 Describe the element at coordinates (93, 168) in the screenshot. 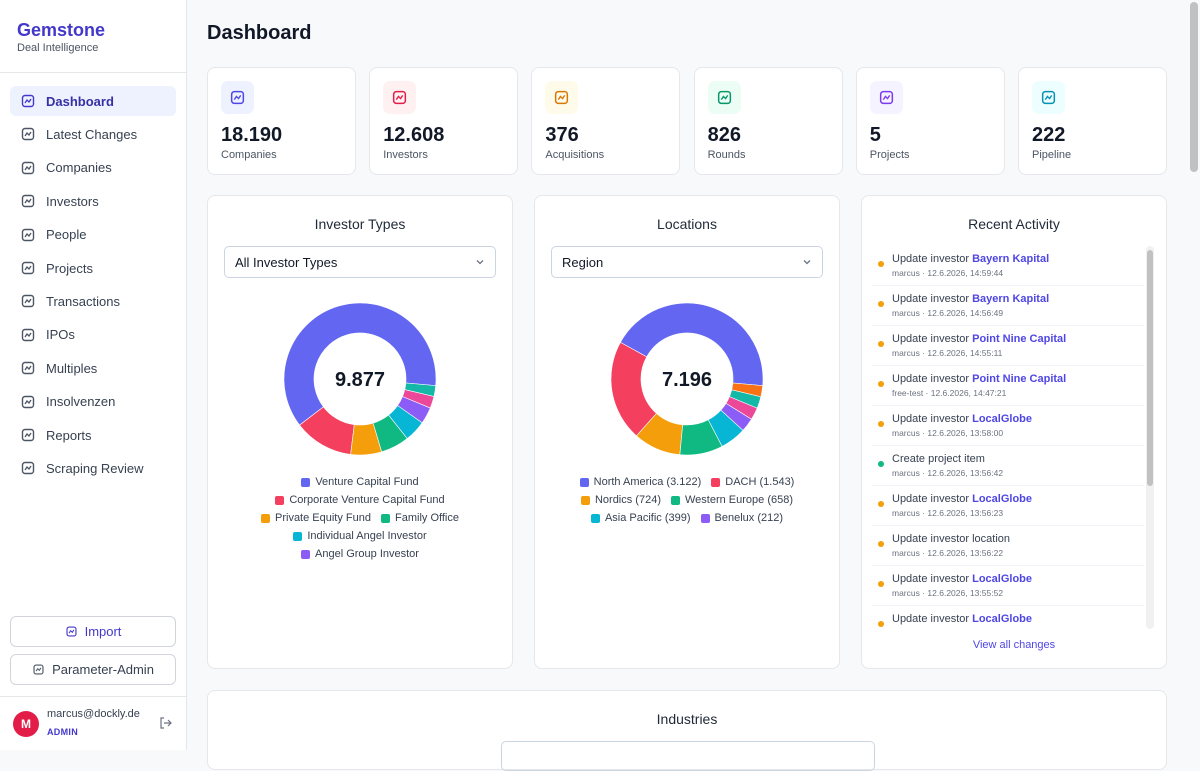

I see `nav-item: Companies` at that location.